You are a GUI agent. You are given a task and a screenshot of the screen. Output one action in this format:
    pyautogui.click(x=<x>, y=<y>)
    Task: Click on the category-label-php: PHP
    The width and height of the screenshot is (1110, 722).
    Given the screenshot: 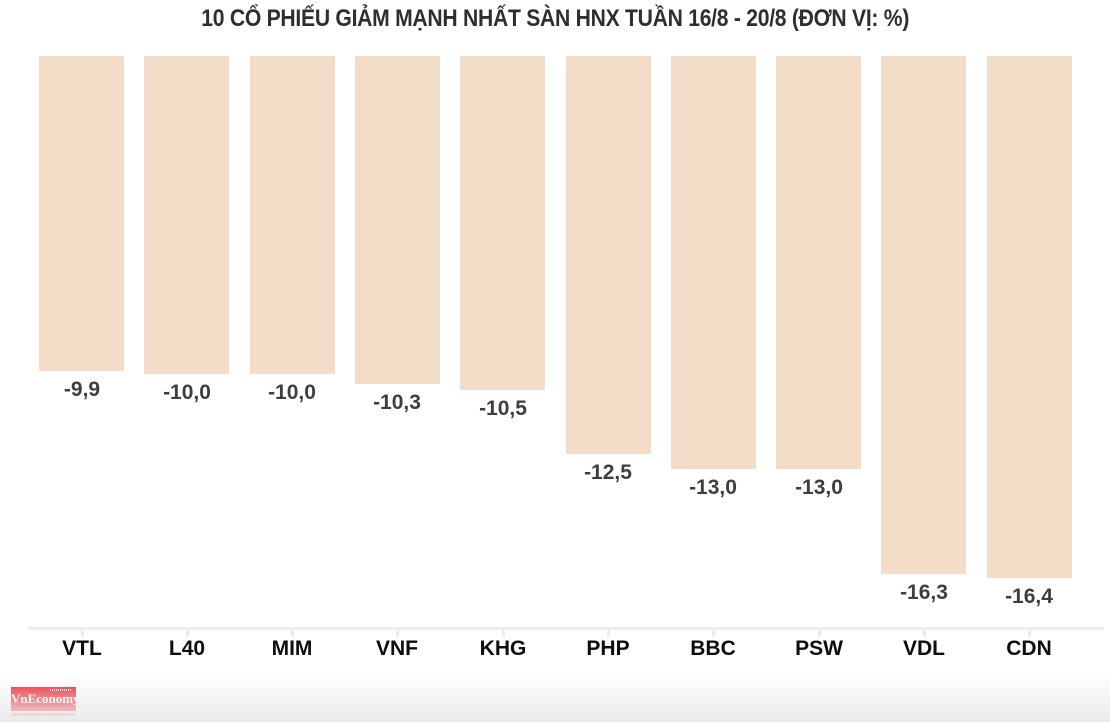 What is the action you would take?
    pyautogui.click(x=608, y=648)
    